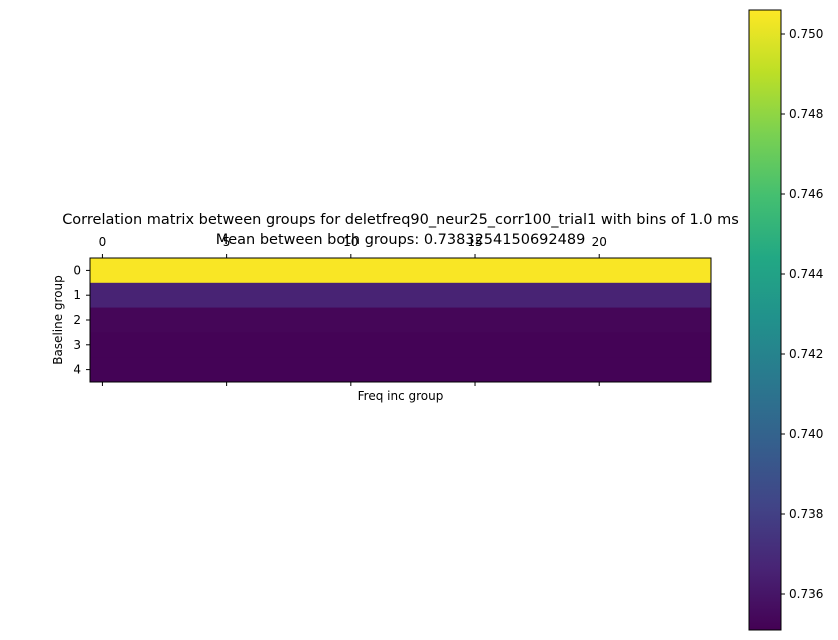 The width and height of the screenshot is (838, 640). What do you see at coordinates (806, 34) in the screenshot?
I see `colorbar-tick-label: 0.750` at bounding box center [806, 34].